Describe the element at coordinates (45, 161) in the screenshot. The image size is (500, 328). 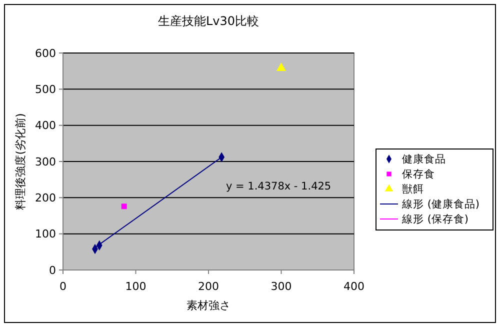
I see `y-tick-label: 300` at that location.